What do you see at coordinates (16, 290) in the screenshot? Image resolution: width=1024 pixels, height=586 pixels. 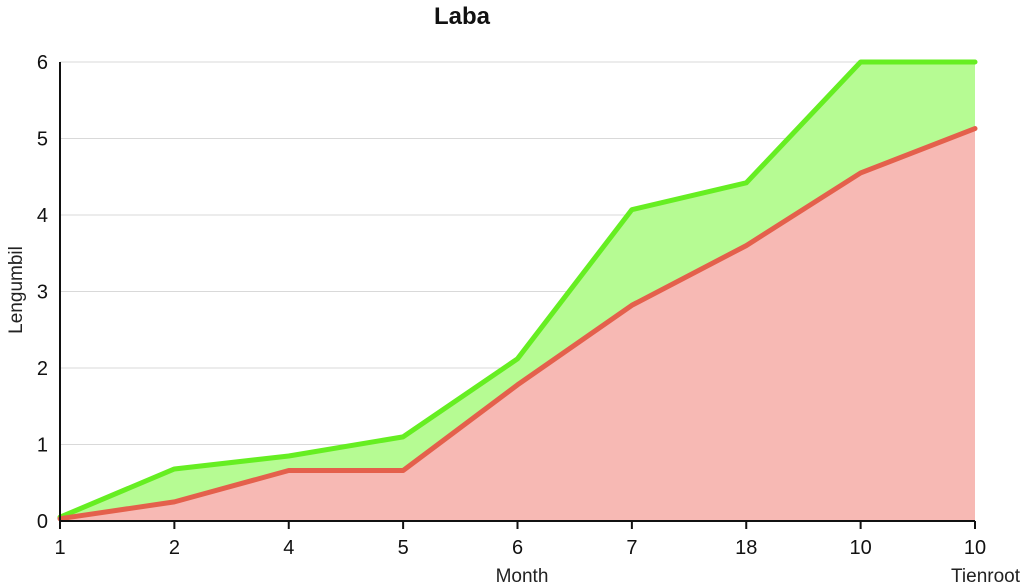 I see `y-axis-label: Lengumbil` at bounding box center [16, 290].